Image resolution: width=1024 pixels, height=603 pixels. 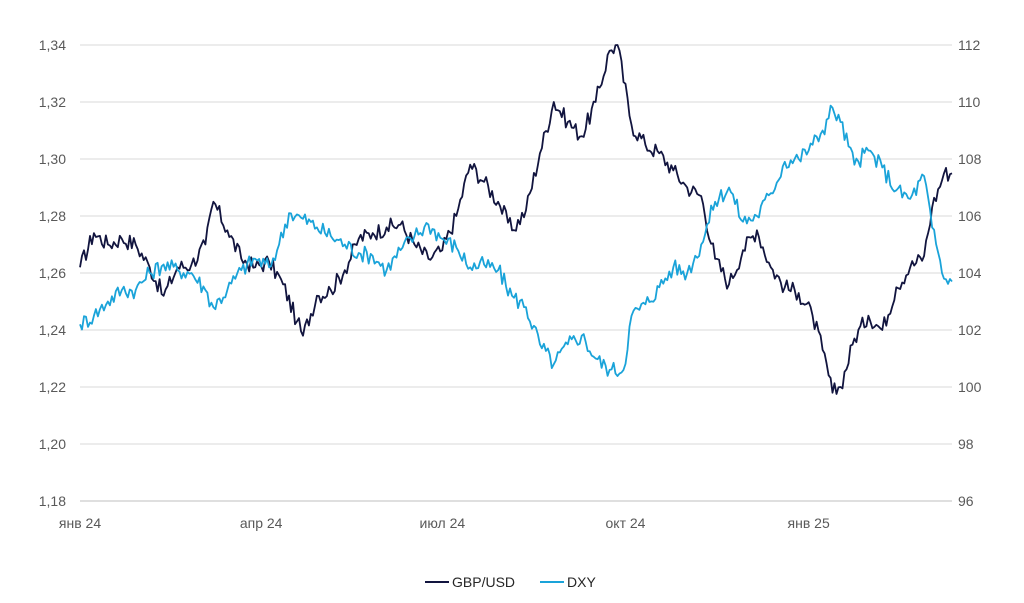 I want to click on right-axis-ticks: 96 98 100 102 104 106 108 110 112, so click(x=970, y=273).